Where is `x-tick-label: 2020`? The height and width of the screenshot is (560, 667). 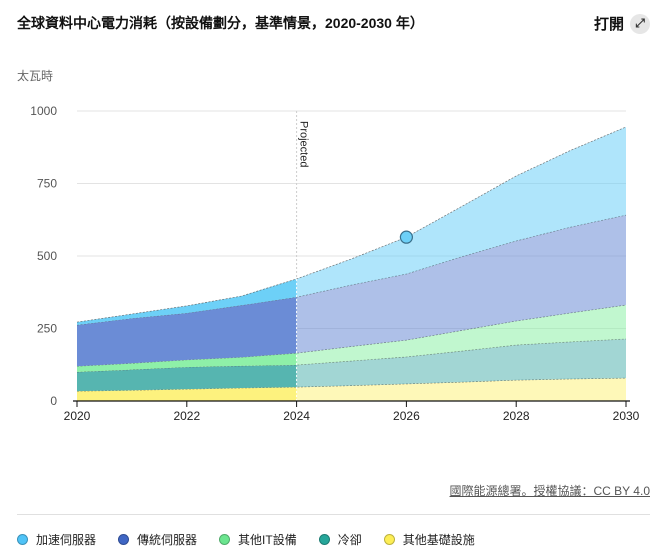 x-tick-label: 2020 is located at coordinates (77, 416).